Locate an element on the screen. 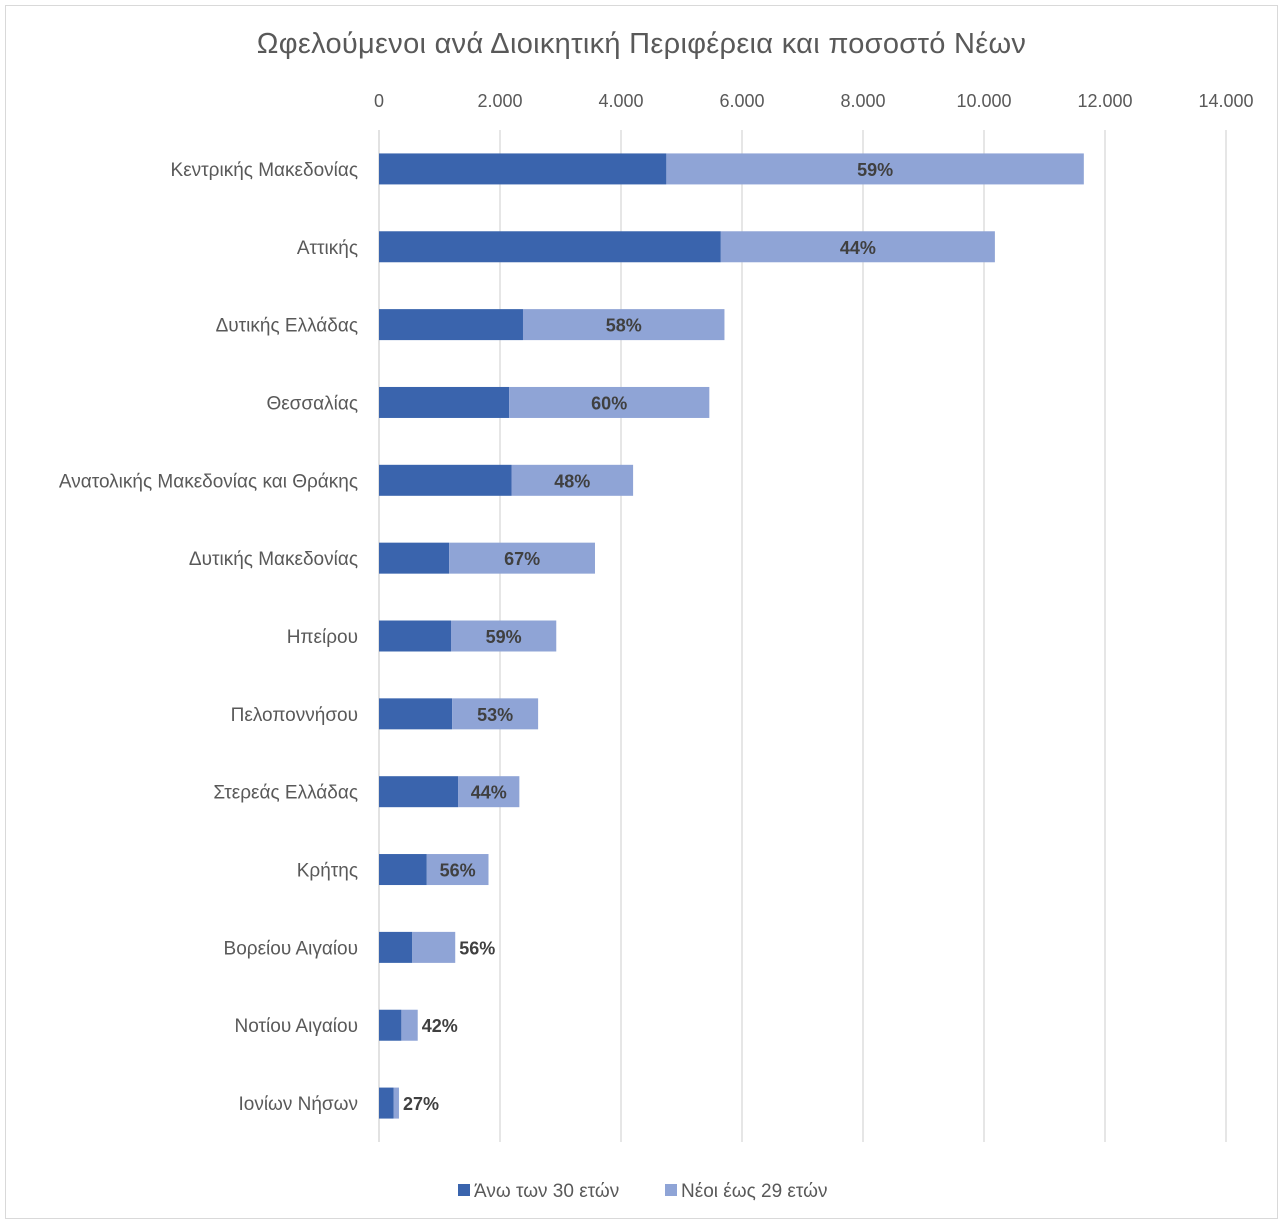 Image resolution: width=1283 pixels, height=1224 pixels. x-axis-tick-labels: 0 2.000 4.000 6.000 8.000 10.000 12.000 14.000 is located at coordinates (814, 101).